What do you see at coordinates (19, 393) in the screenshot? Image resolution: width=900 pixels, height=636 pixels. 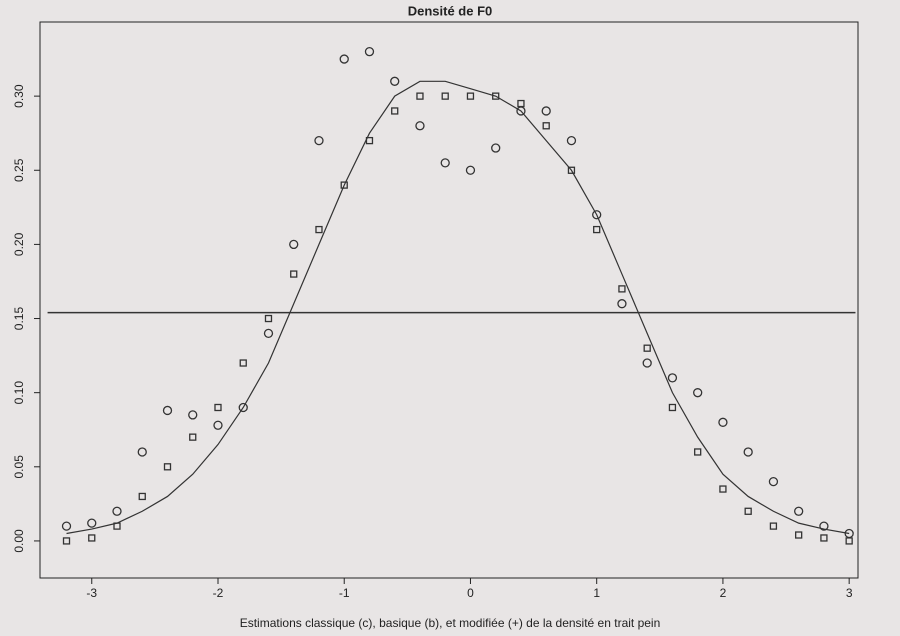 I see `y-tick-label: 0.10` at bounding box center [19, 393].